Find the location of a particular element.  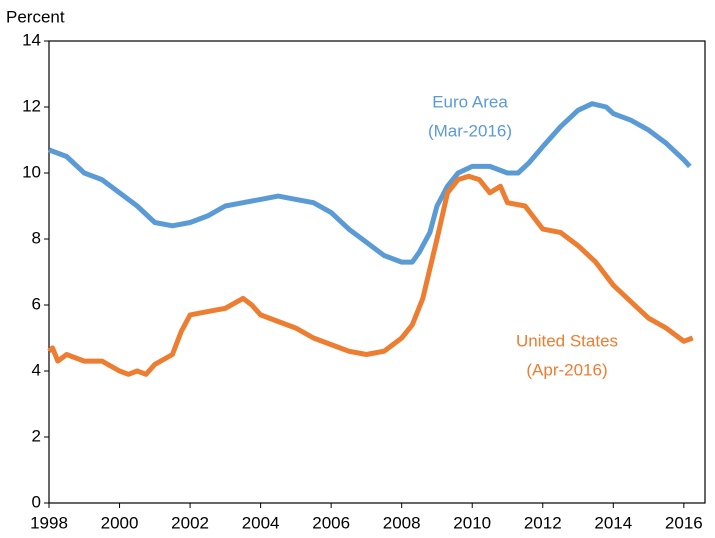

x-tick-label: 1998 is located at coordinates (49, 522).